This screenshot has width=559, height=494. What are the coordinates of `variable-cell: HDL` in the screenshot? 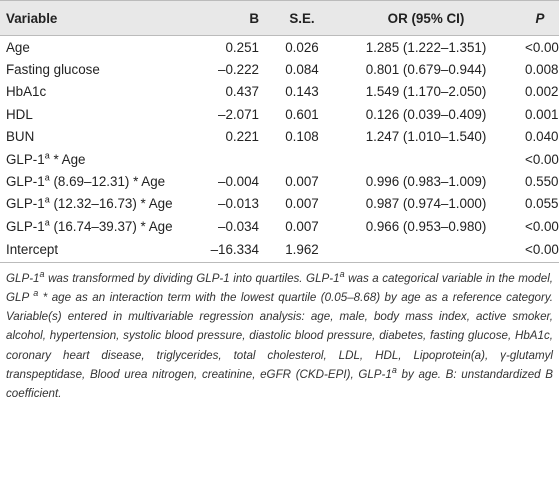 It's located at (102, 114).